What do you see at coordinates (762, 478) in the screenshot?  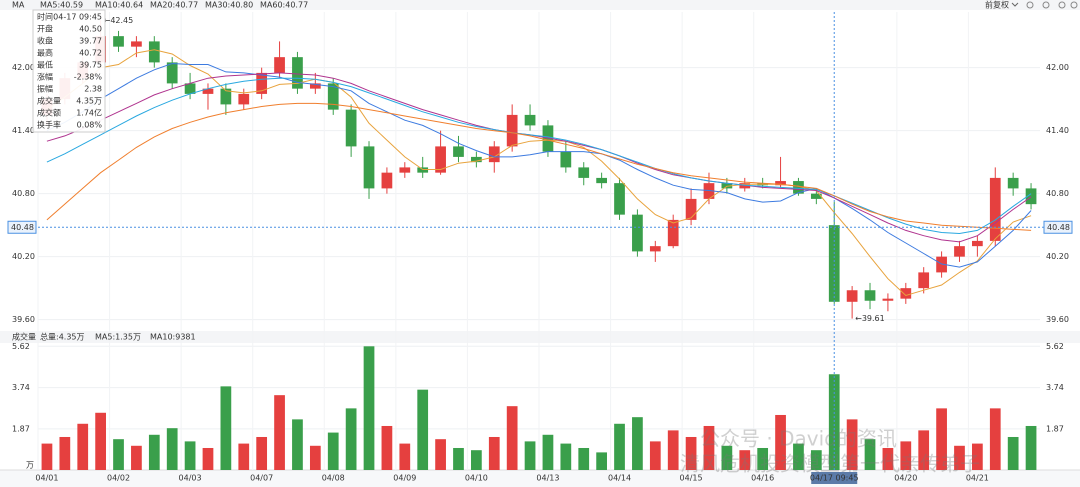 I see `x-tick-label: 04/16` at bounding box center [762, 478].